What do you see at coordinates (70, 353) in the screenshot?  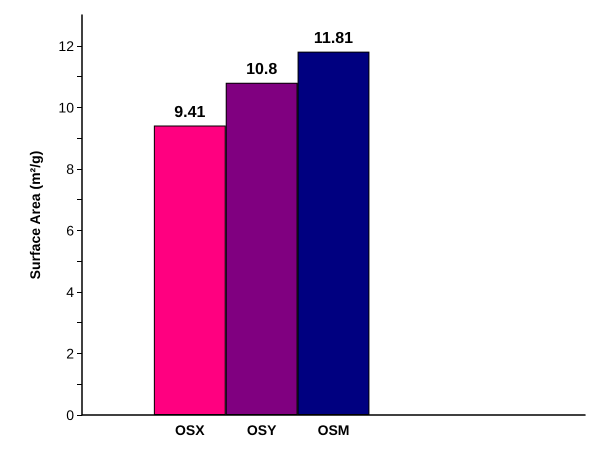 I see `y-tick-label: 2` at bounding box center [70, 353].